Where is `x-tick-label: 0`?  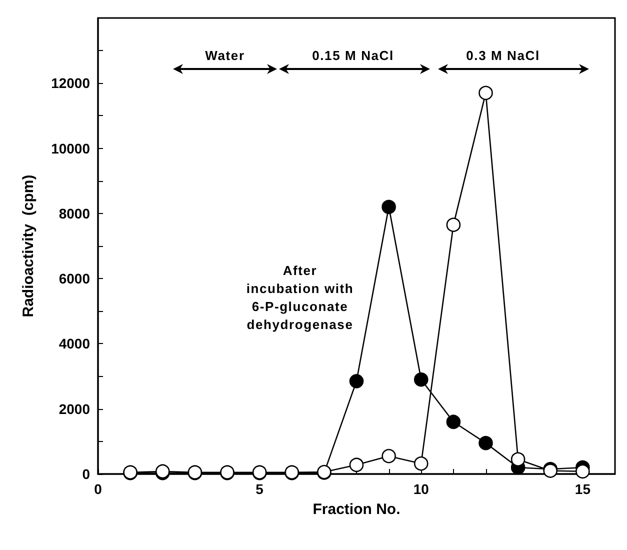
x-tick-label: 0 is located at coordinates (98, 489).